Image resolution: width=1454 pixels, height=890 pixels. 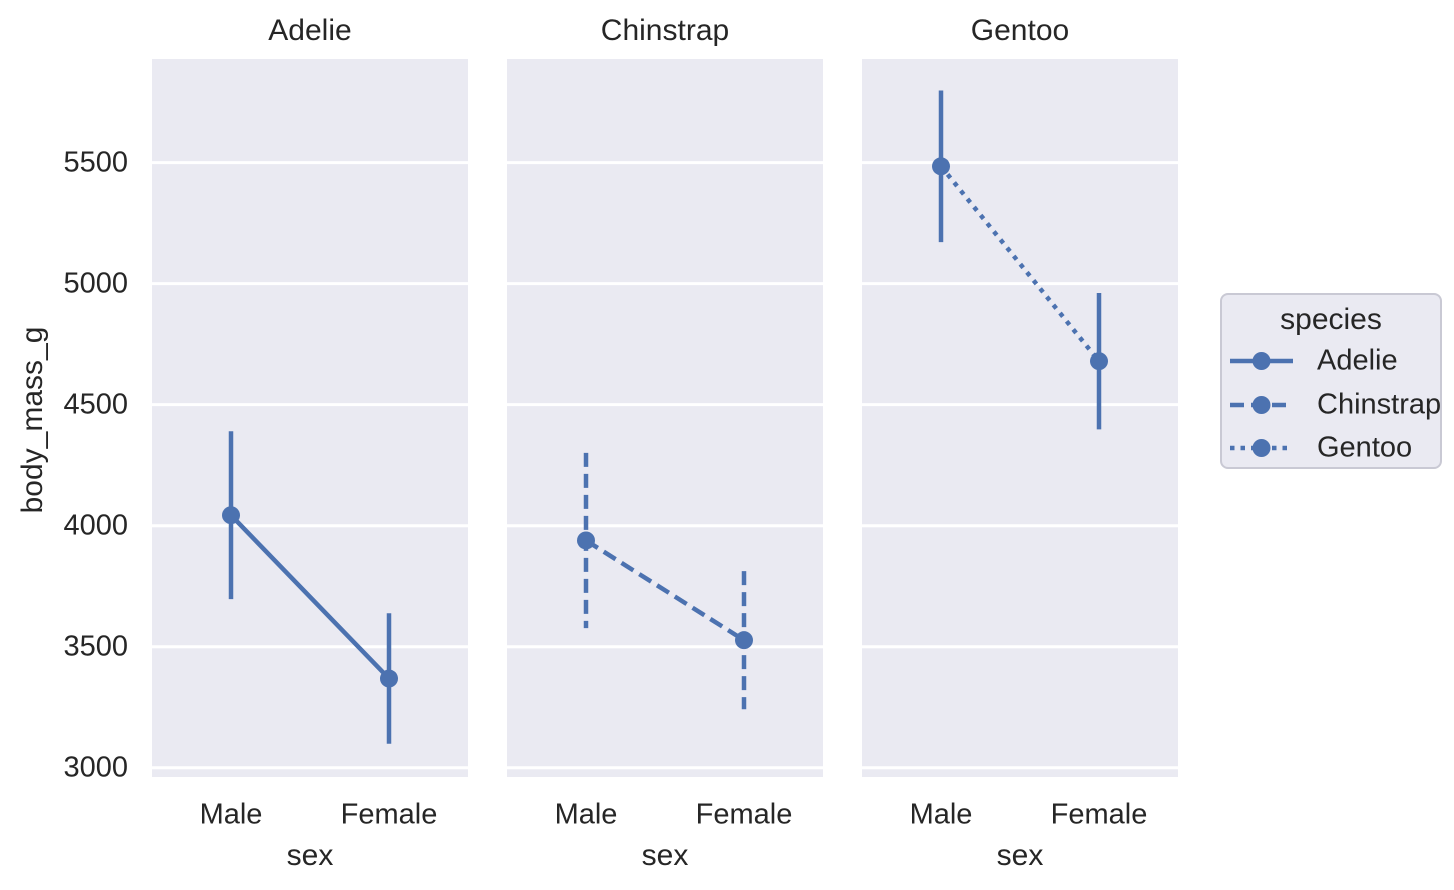 What do you see at coordinates (1331, 319) in the screenshot?
I see `legend-title: species` at bounding box center [1331, 319].